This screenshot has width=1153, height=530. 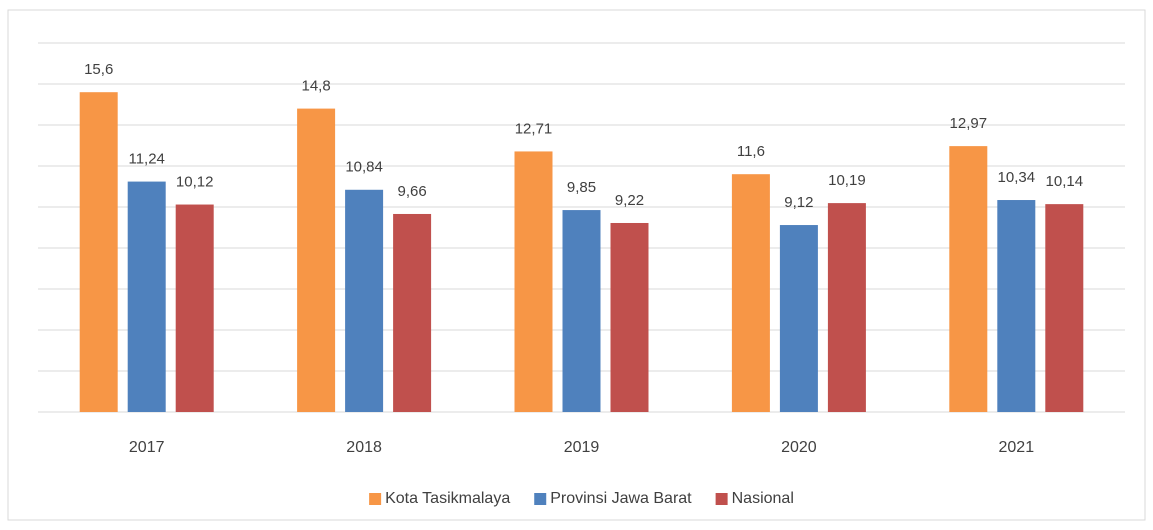 What do you see at coordinates (621, 498) in the screenshot?
I see `legend-label: Provinsi Jawa Barat` at bounding box center [621, 498].